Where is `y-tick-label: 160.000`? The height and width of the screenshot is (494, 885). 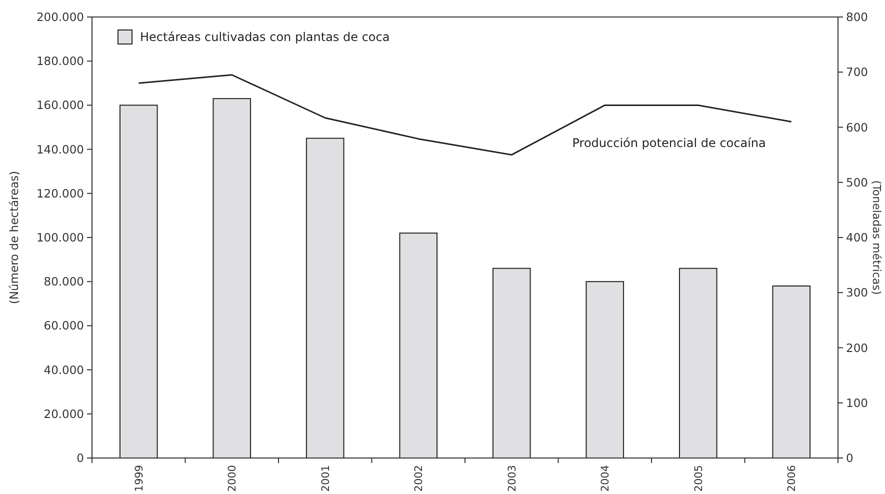 y-tick-label: 160.000 is located at coordinates (60, 105).